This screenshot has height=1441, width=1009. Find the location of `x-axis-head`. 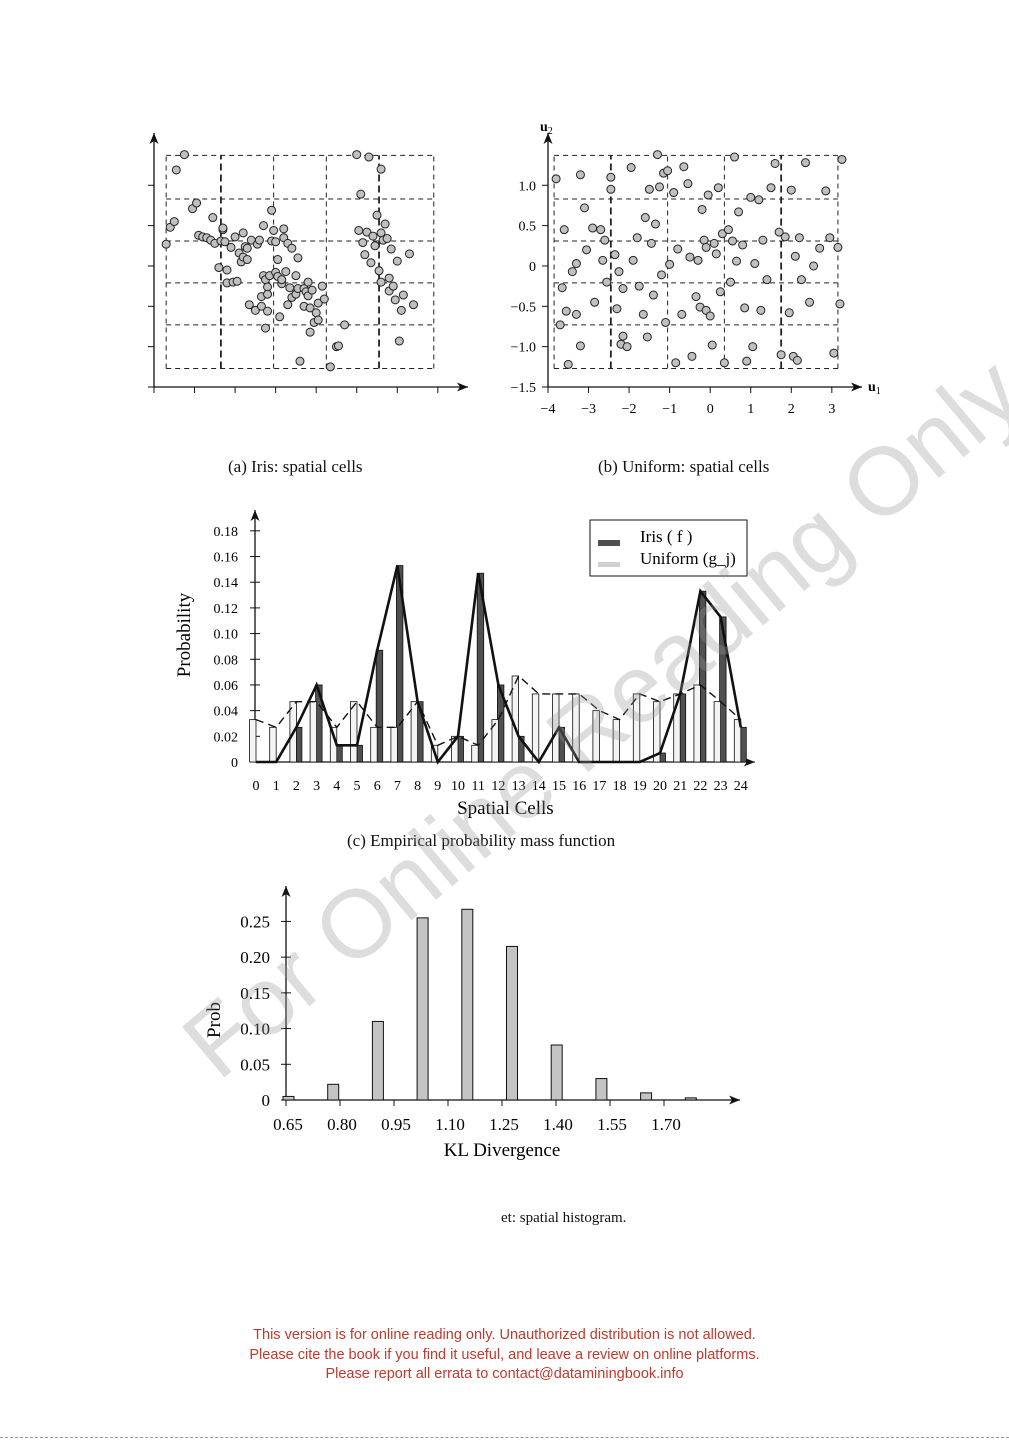

x-axis-head is located at coordinates (462, 387).